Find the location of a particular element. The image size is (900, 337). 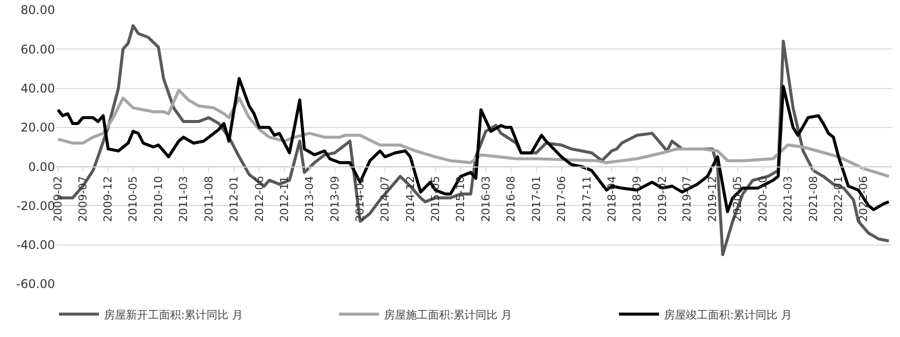

y-tick-label: 0.00 is located at coordinates (41, 167).